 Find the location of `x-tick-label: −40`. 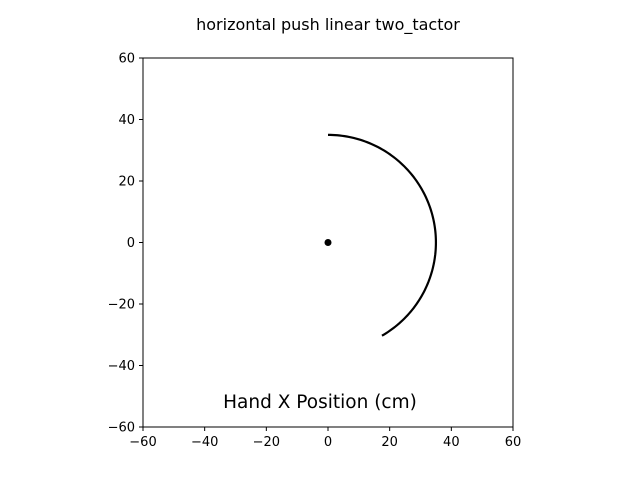

x-tick-label: −40 is located at coordinates (204, 442).